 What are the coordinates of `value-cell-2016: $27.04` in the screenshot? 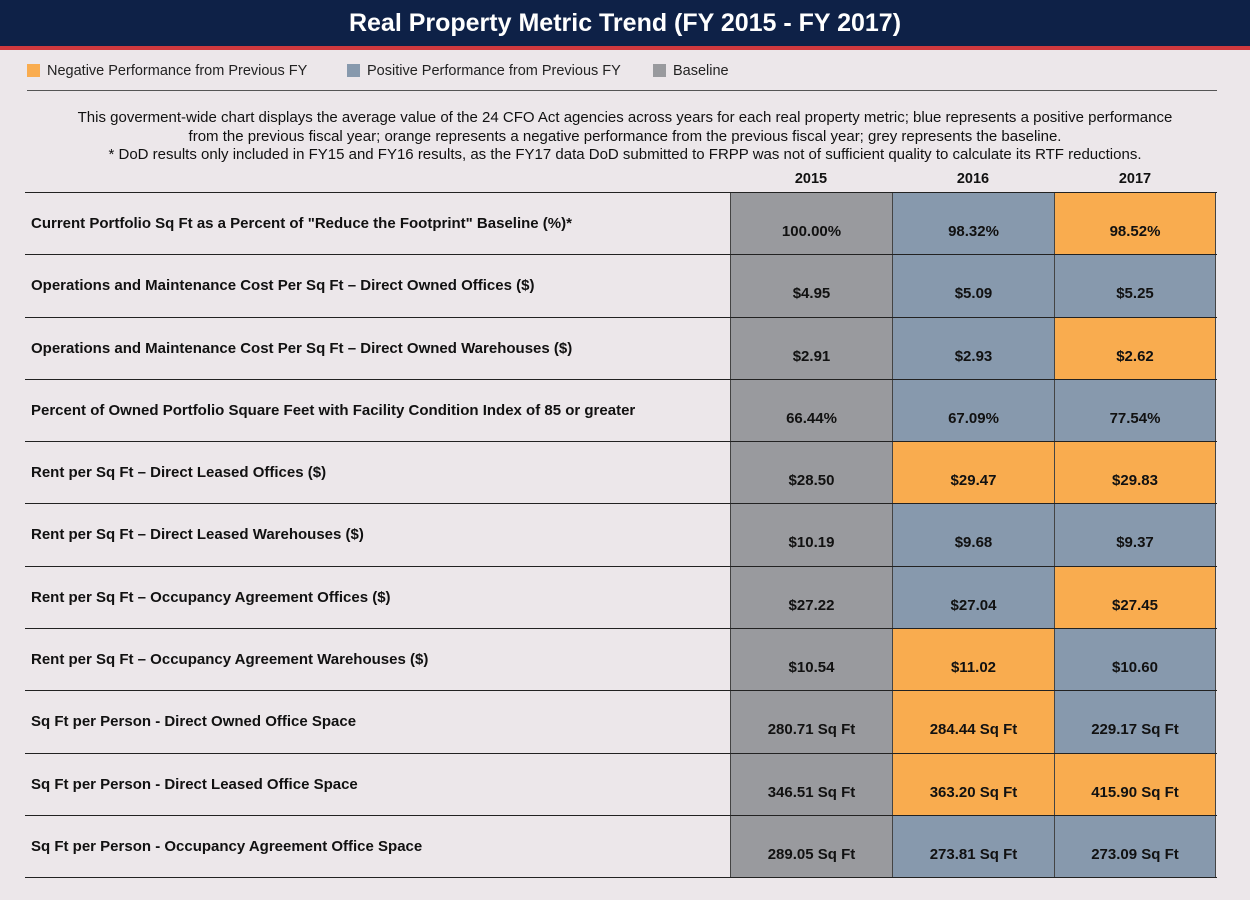 It's located at (973, 597).